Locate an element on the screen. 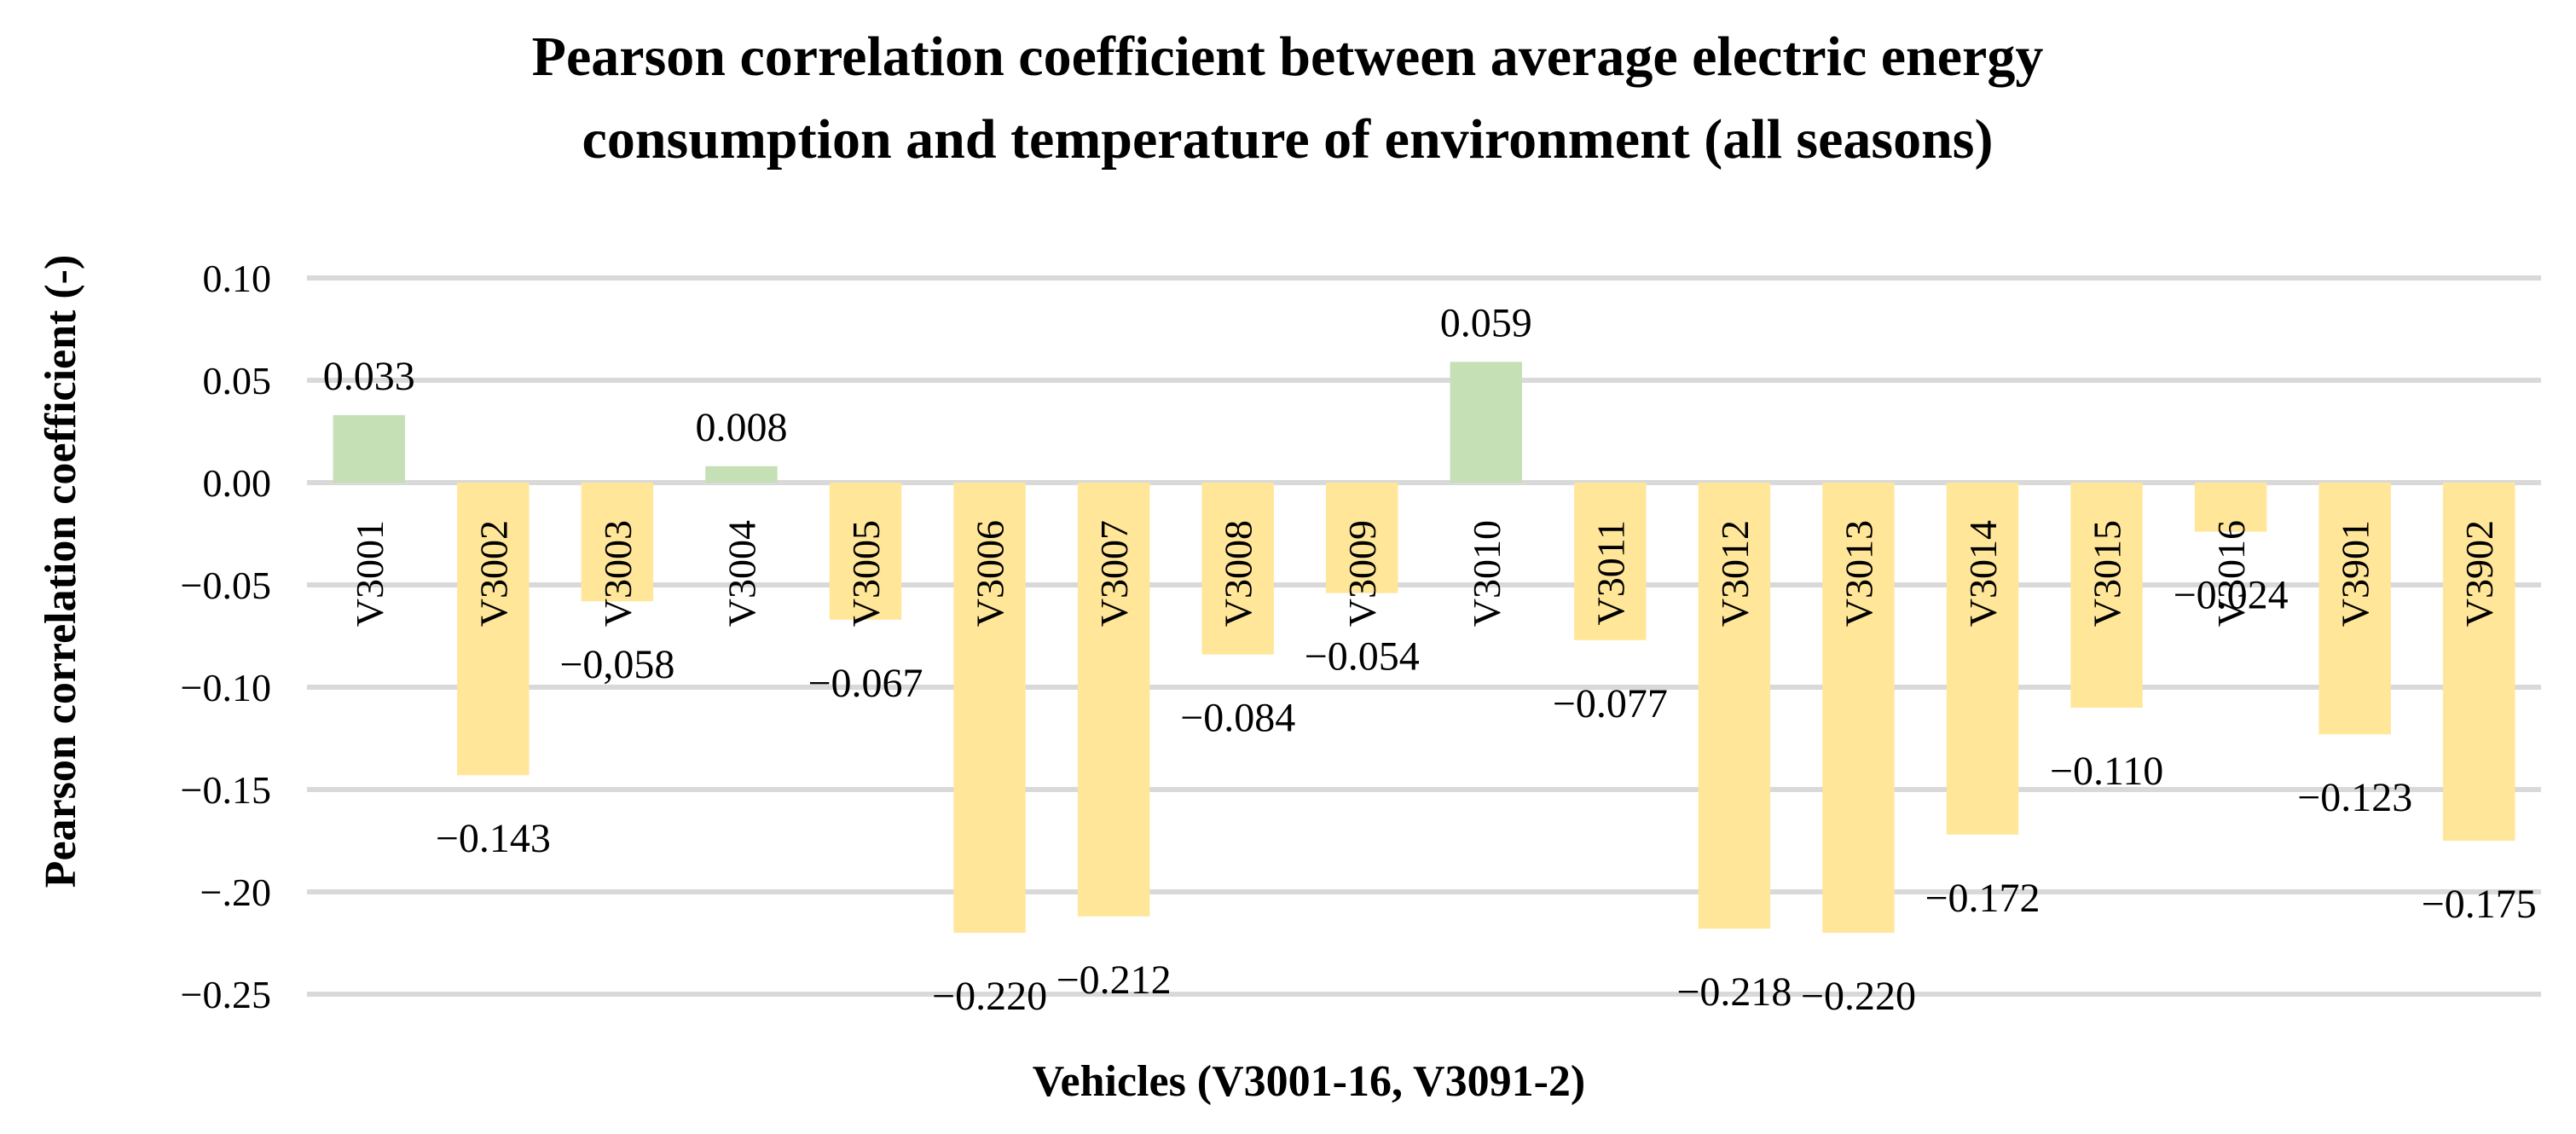 Image resolution: width=2576 pixels, height=1134 pixels. y-tick-label: −0.05 is located at coordinates (226, 585).